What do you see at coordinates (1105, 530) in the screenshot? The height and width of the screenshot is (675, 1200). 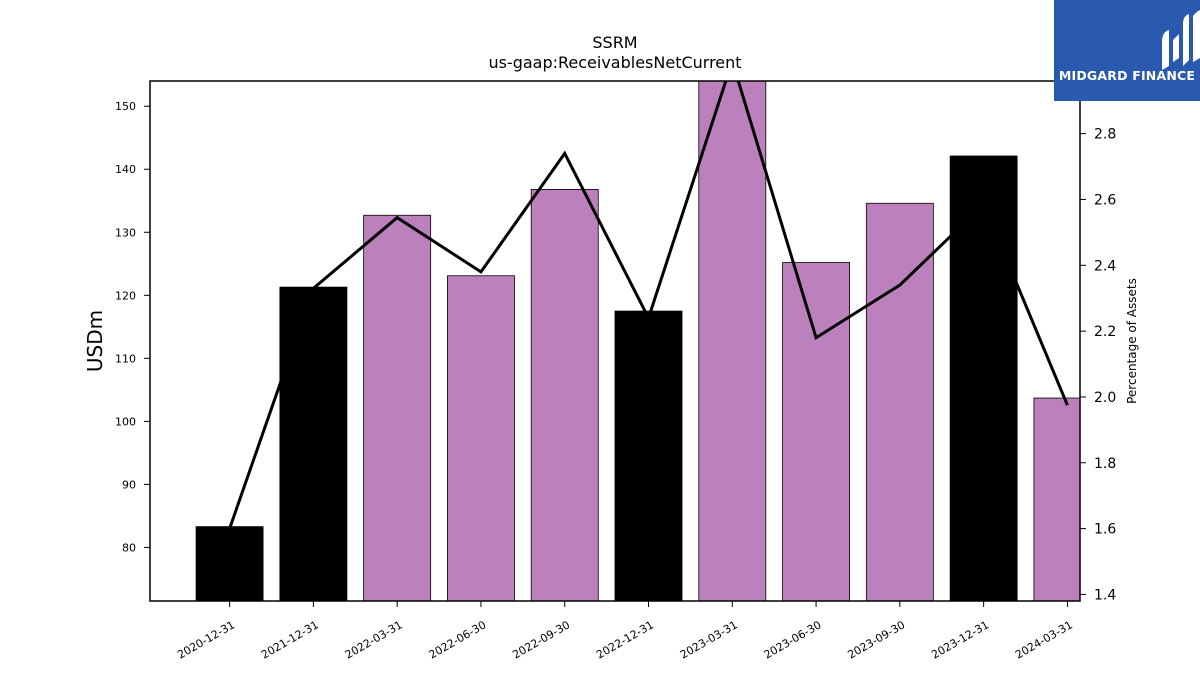 I see `y2-tick-label: 1.6` at bounding box center [1105, 530].